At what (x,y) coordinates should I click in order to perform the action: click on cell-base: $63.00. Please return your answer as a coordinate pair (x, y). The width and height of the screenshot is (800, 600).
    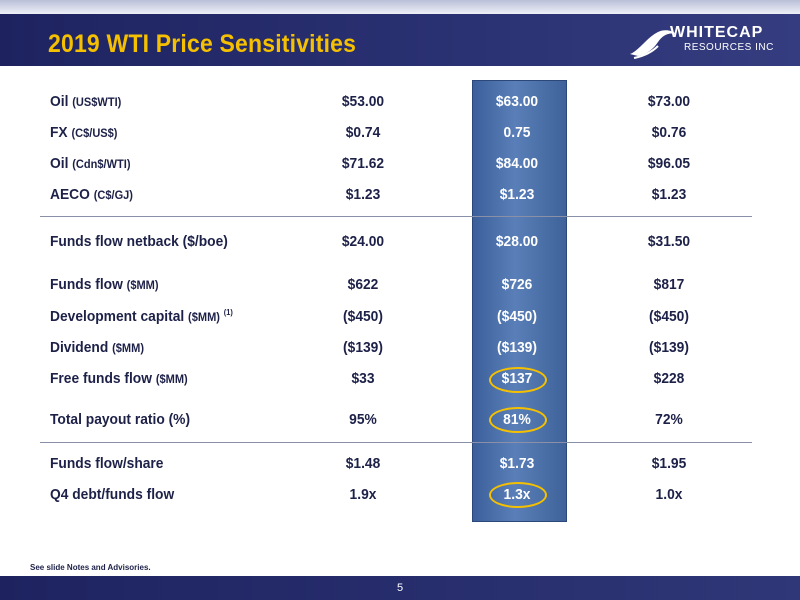
    Looking at the image, I should click on (517, 101).